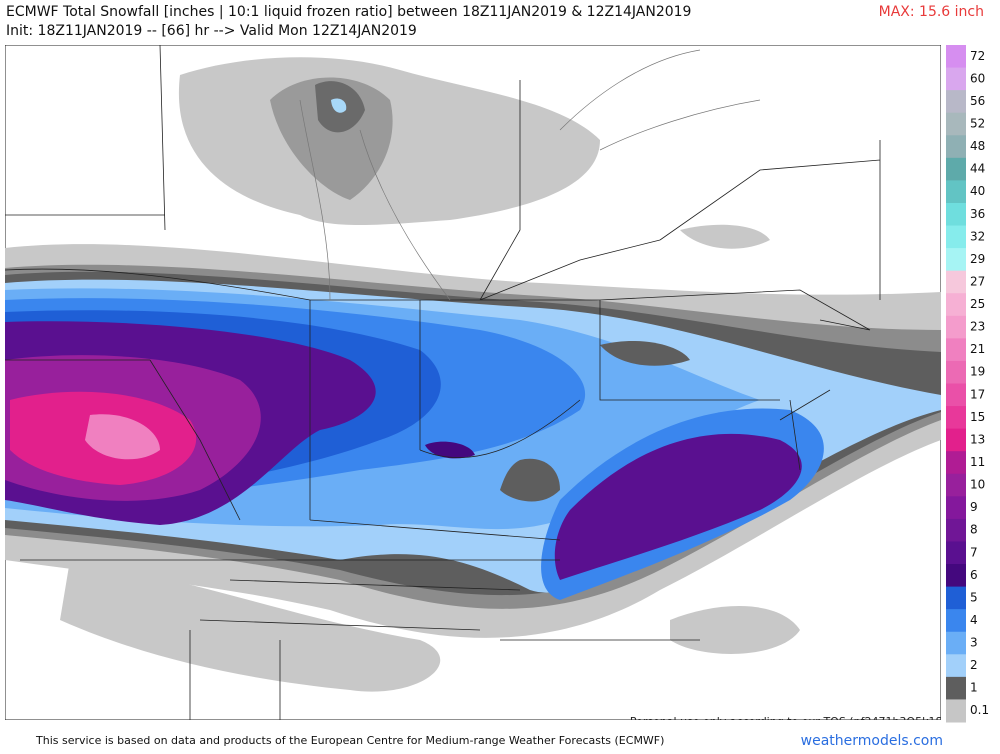 The image size is (1000, 754). What do you see at coordinates (974, 597) in the screenshot?
I see `colorbar-label: 5` at bounding box center [974, 597].